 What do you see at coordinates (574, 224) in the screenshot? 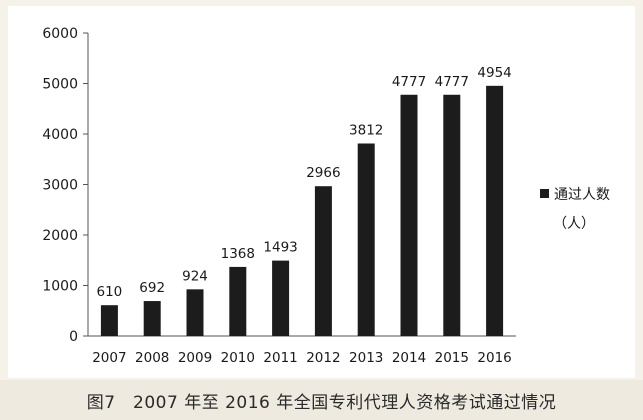
I see `legend-unit: （人）` at bounding box center [574, 224].